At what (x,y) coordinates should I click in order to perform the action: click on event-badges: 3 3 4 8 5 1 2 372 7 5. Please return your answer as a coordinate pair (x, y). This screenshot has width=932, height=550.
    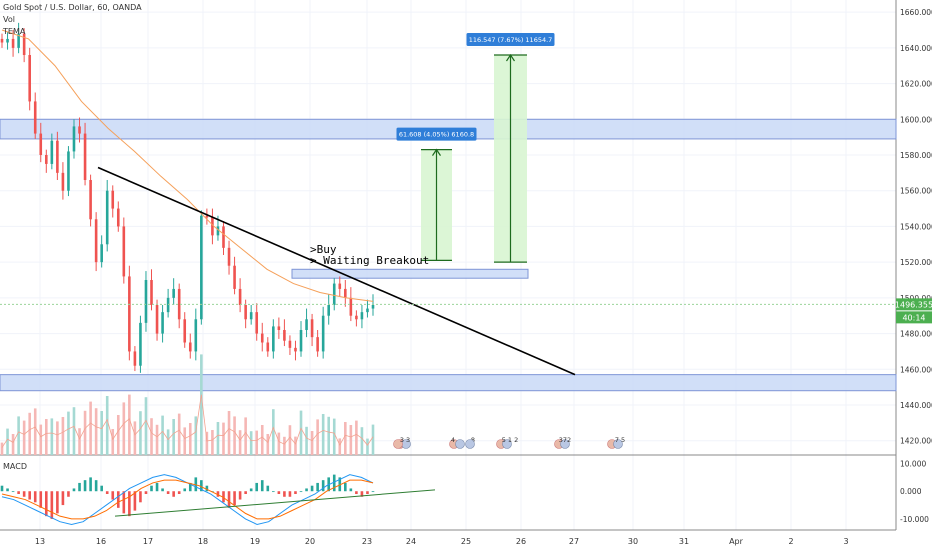
    Looking at the image, I should click on (509, 442).